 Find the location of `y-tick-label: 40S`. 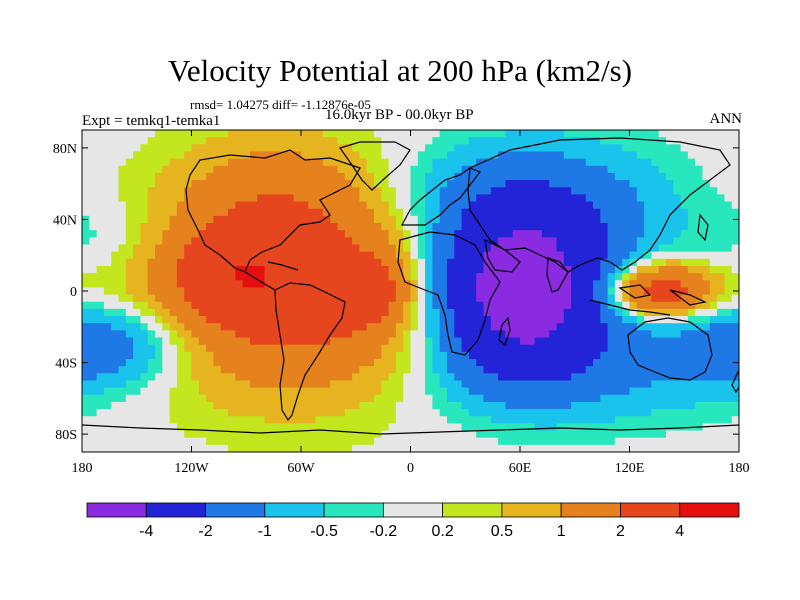

y-tick-label: 40S is located at coordinates (66, 364).